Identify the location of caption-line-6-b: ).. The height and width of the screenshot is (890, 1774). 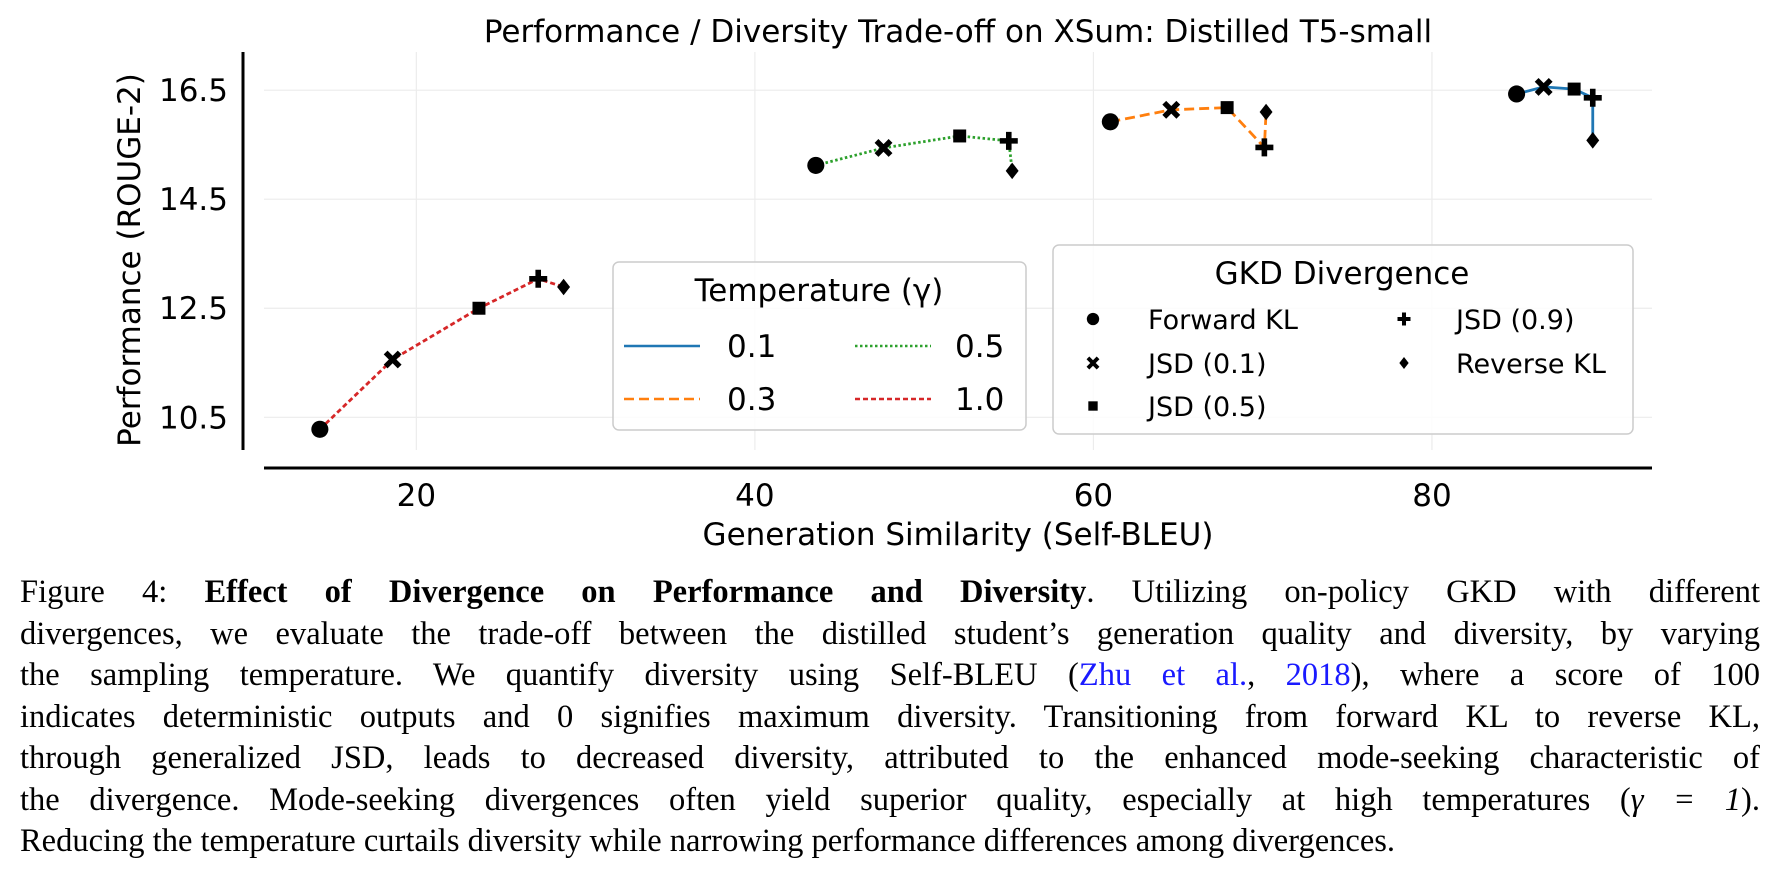
(1750, 799).